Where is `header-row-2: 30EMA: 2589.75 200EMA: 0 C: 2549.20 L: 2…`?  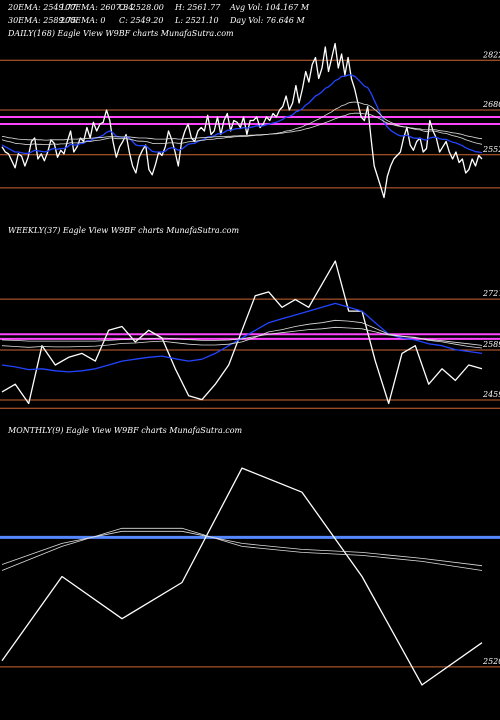 header-row-2: 30EMA: 2589.75 200EMA: 0 C: 2549.20 L: 2… is located at coordinates (253, 21).